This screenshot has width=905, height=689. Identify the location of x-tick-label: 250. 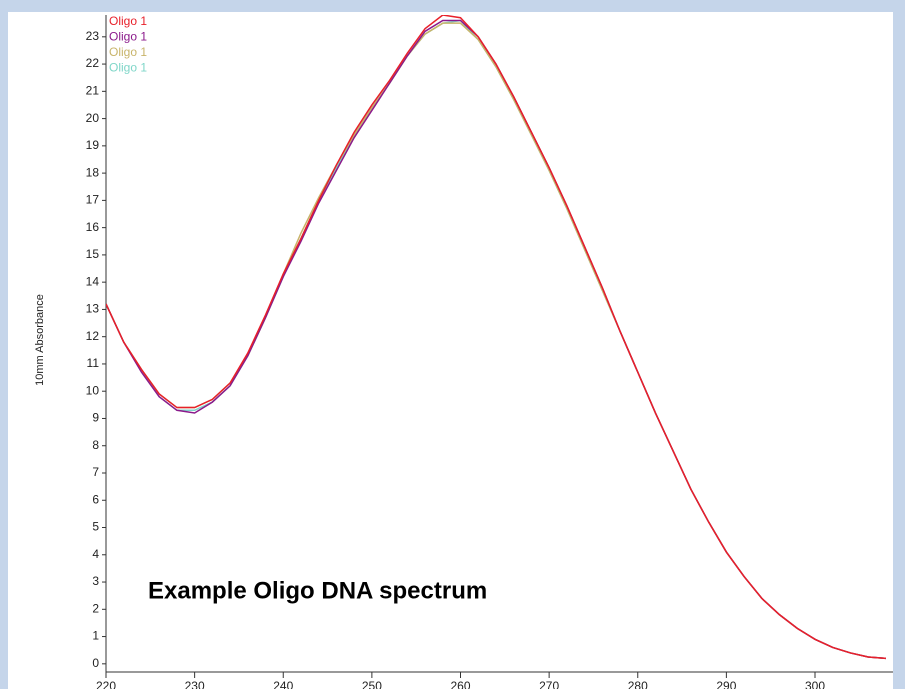
(372, 684).